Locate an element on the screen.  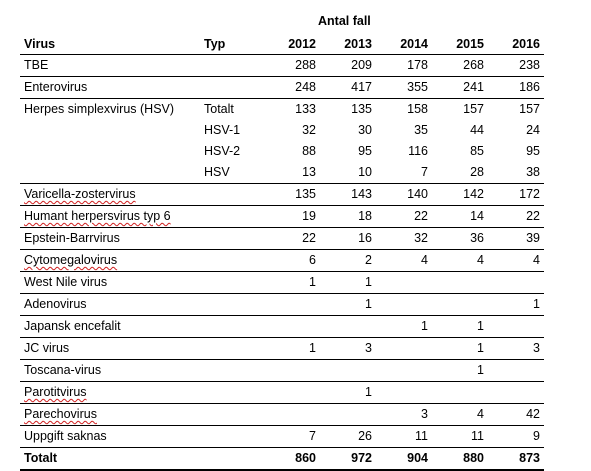
super-header-antal-fall: Antal fall is located at coordinates (344, 21).